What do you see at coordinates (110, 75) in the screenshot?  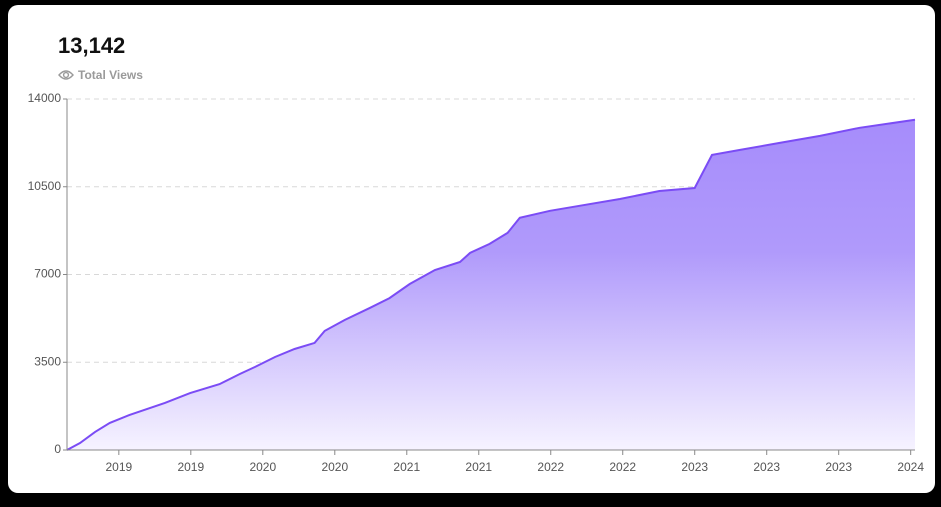 I see `subtitle-text: Total Views` at bounding box center [110, 75].